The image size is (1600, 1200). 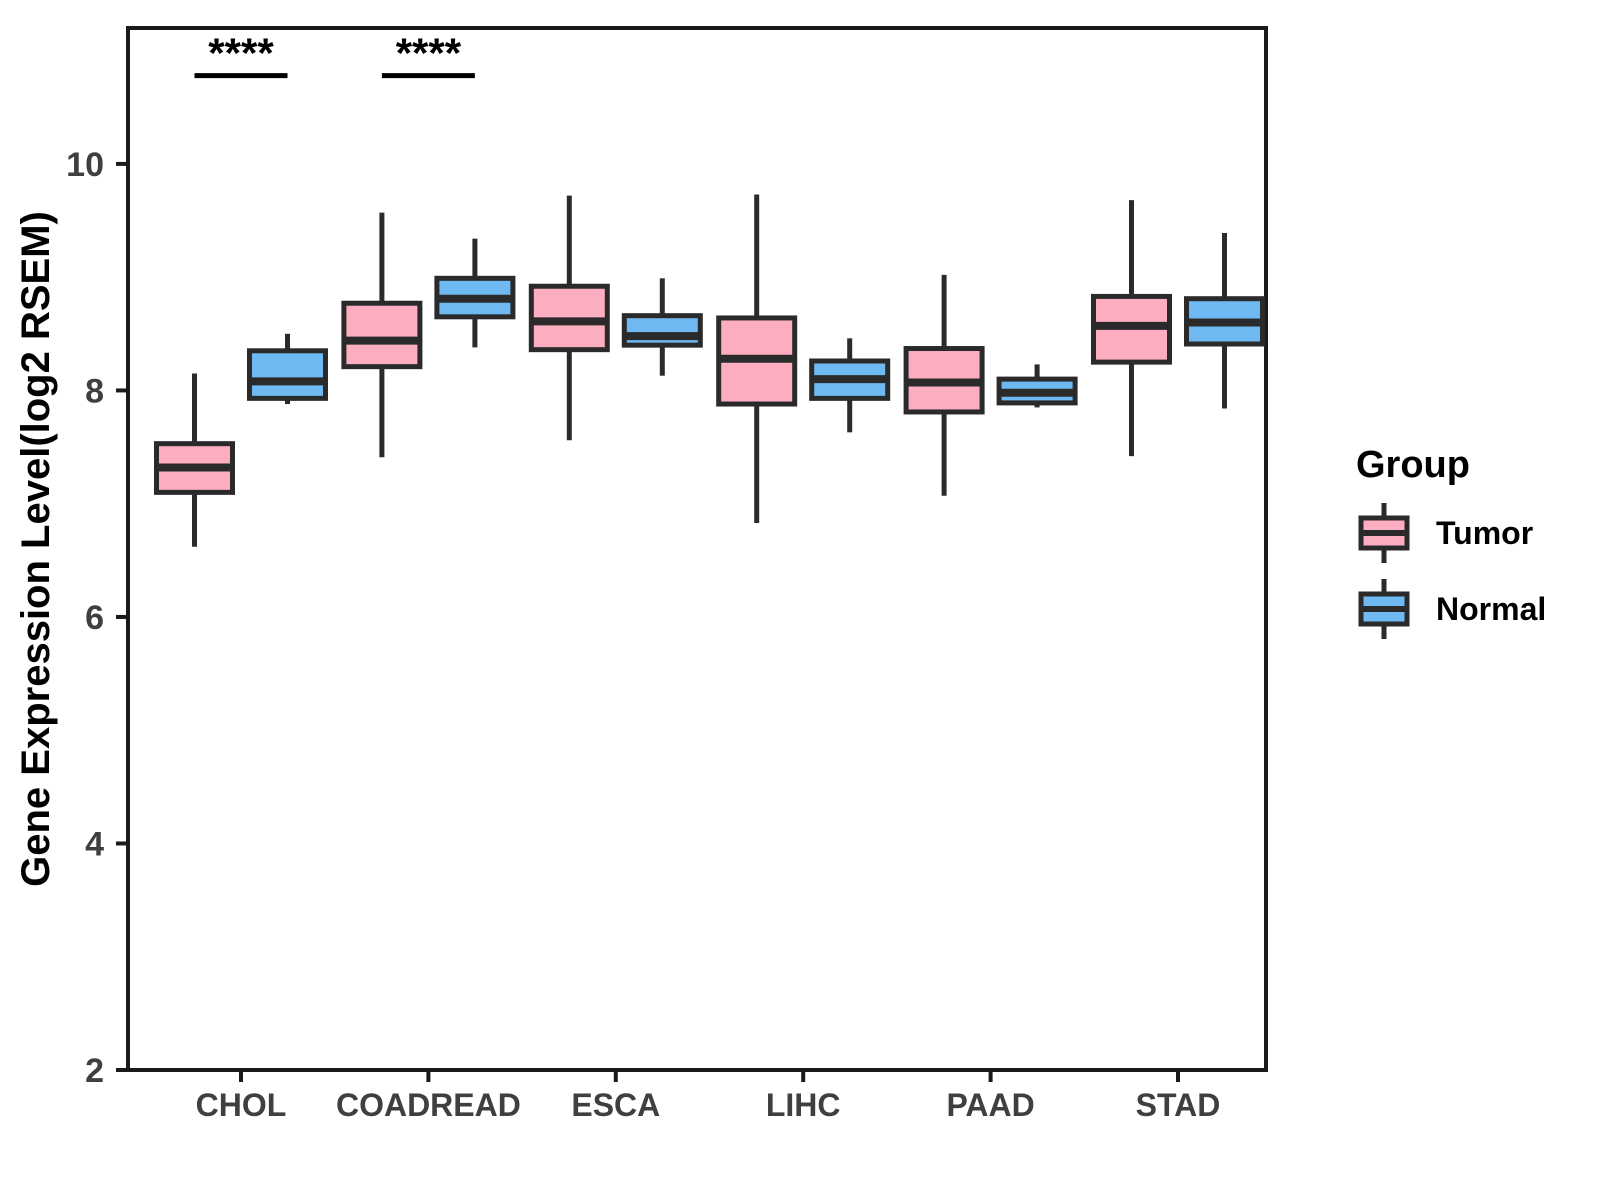 I want to click on legend-label-tumor: Tumor, so click(x=1485, y=532).